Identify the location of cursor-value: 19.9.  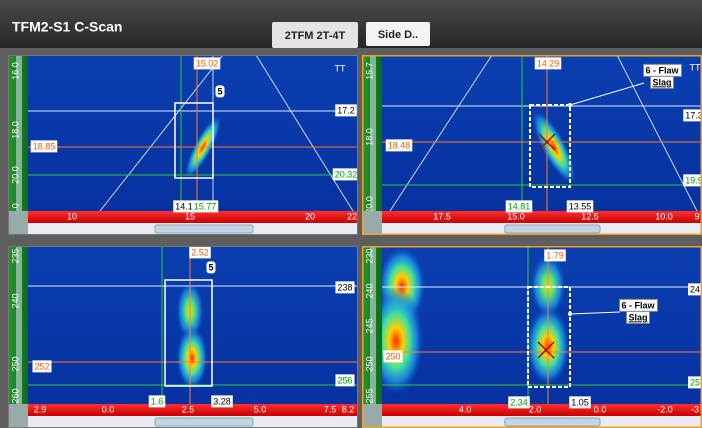
(693, 180).